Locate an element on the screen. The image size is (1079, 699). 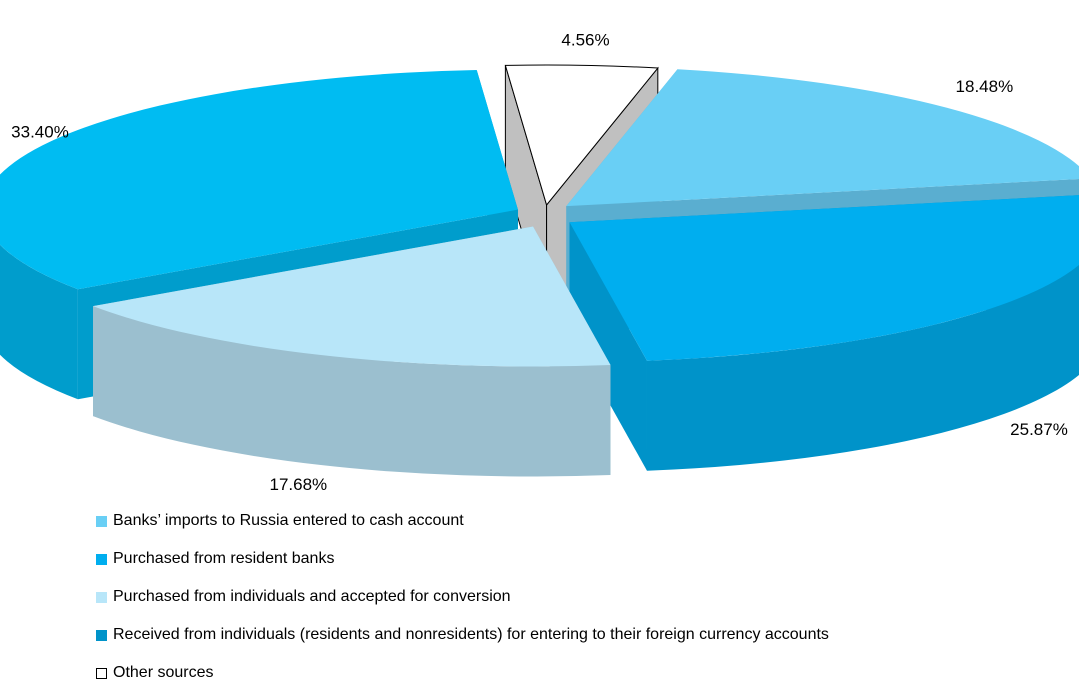
slice-label-individuals-accounts: 33.40% is located at coordinates (40, 131).